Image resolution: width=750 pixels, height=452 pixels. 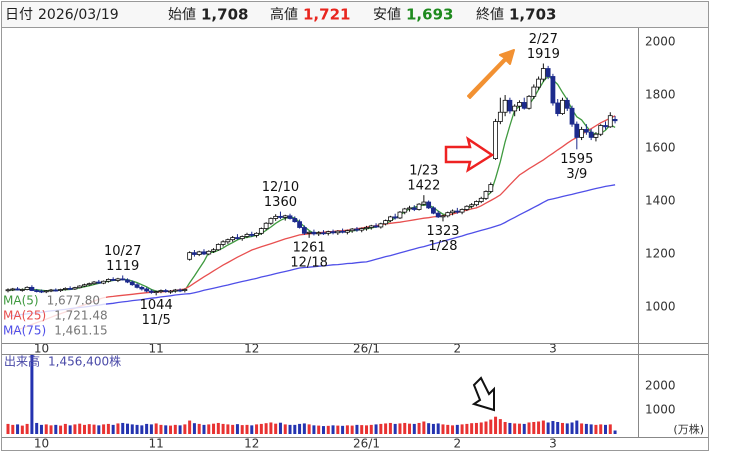 What do you see at coordinates (576, 159) in the screenshot?
I see `annotation-value: 1595` at bounding box center [576, 159].